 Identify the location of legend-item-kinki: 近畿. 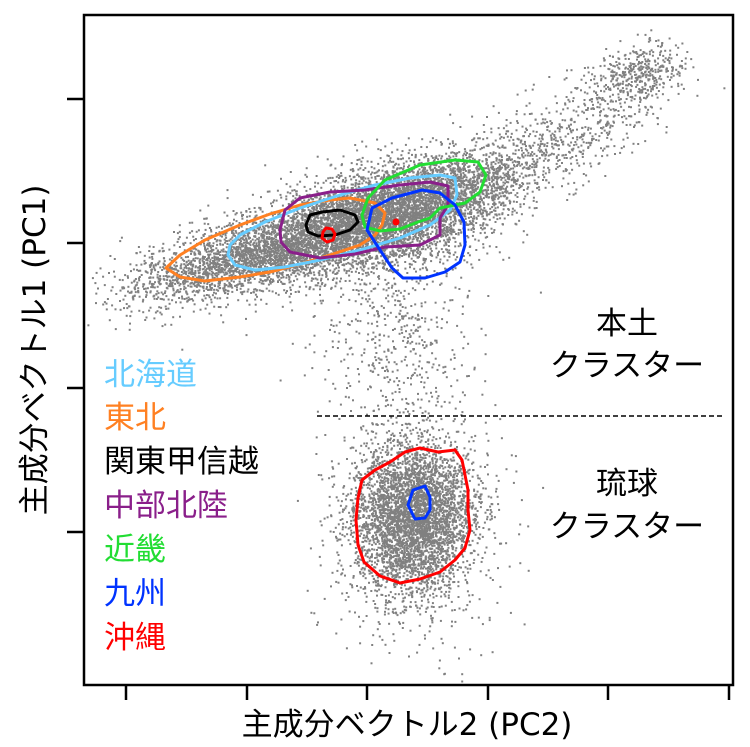
(135, 550).